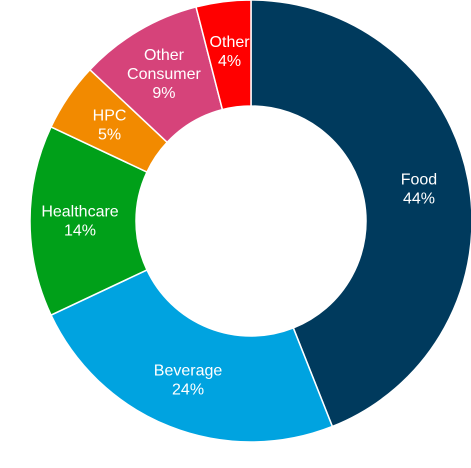 This screenshot has height=468, width=471. I want to click on slice-label-3: HPC 5%, so click(110, 125).